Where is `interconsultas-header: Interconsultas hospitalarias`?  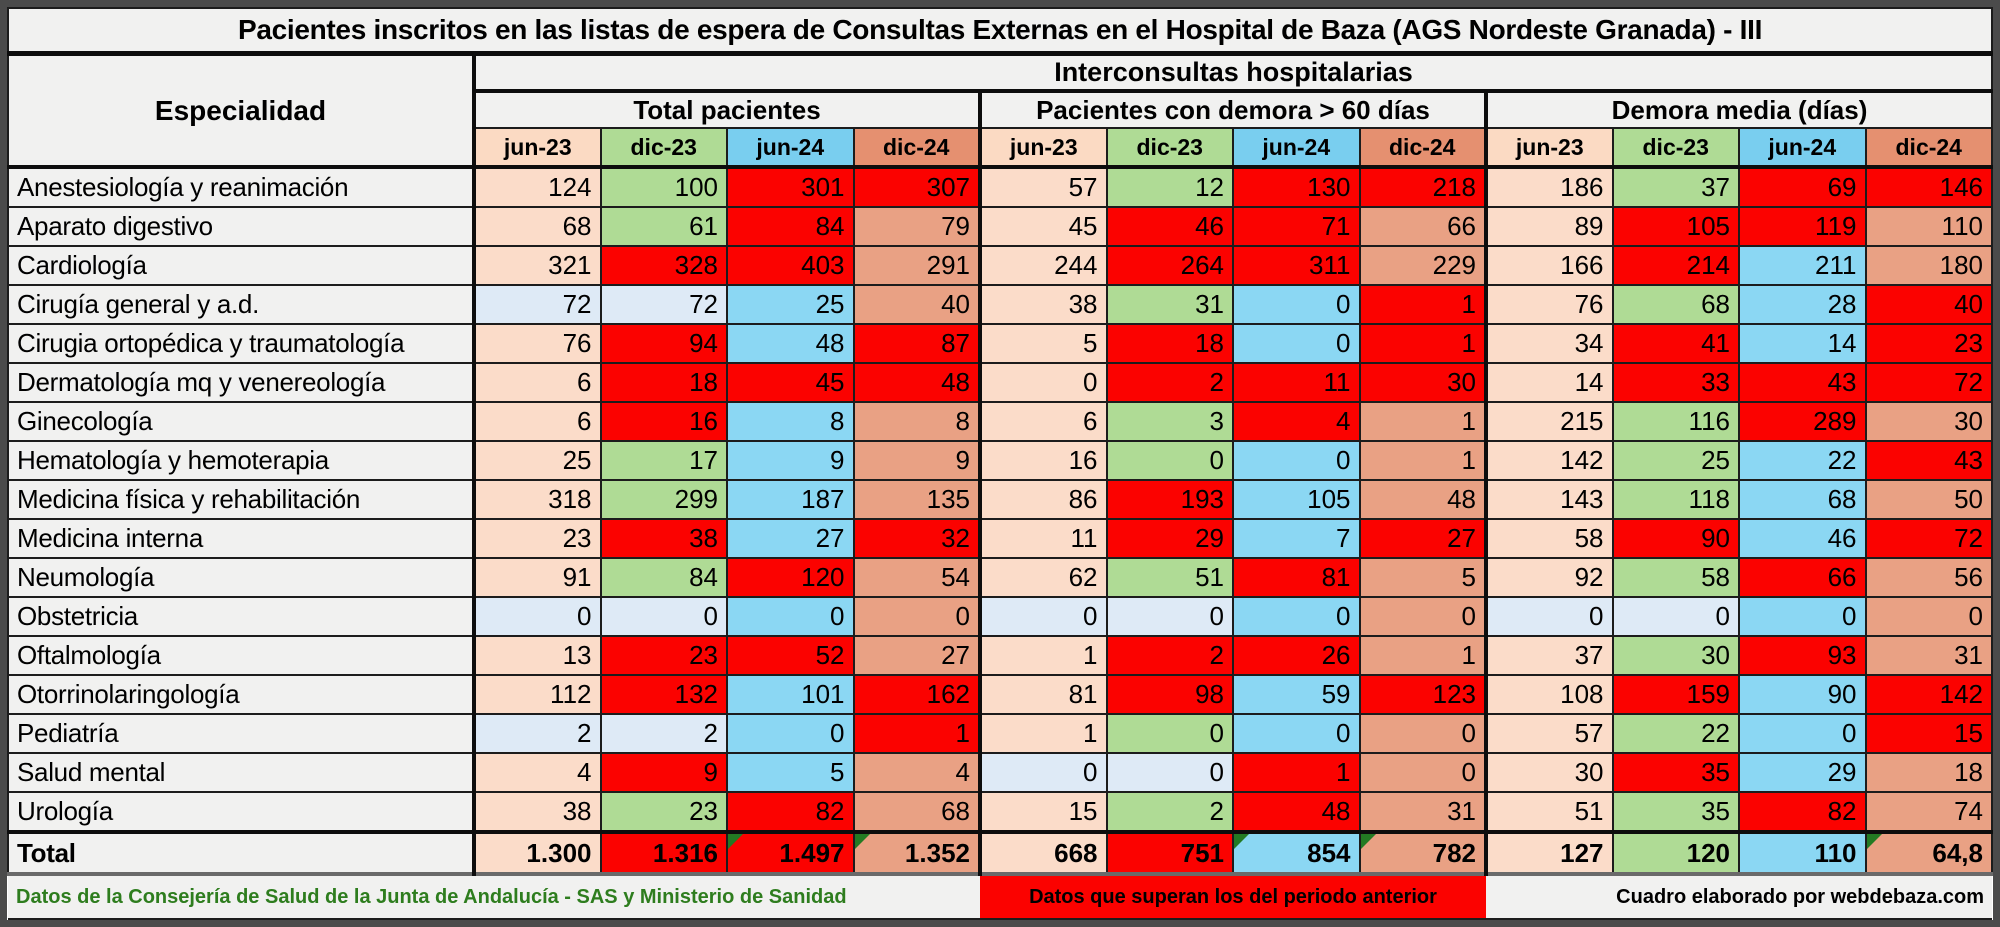
interconsultas-header: Interconsultas hospitalarias is located at coordinates (1233, 72).